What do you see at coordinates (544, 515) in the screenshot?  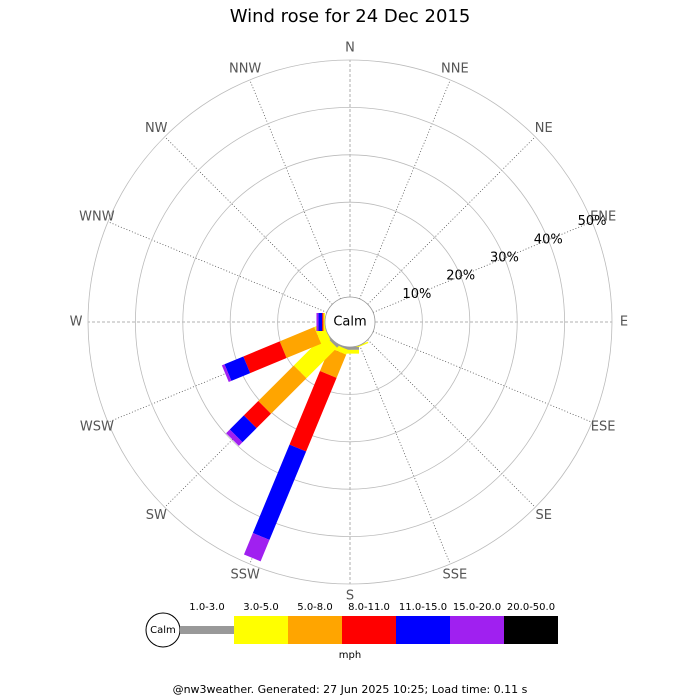 I see `direction-label: SE` at bounding box center [544, 515].